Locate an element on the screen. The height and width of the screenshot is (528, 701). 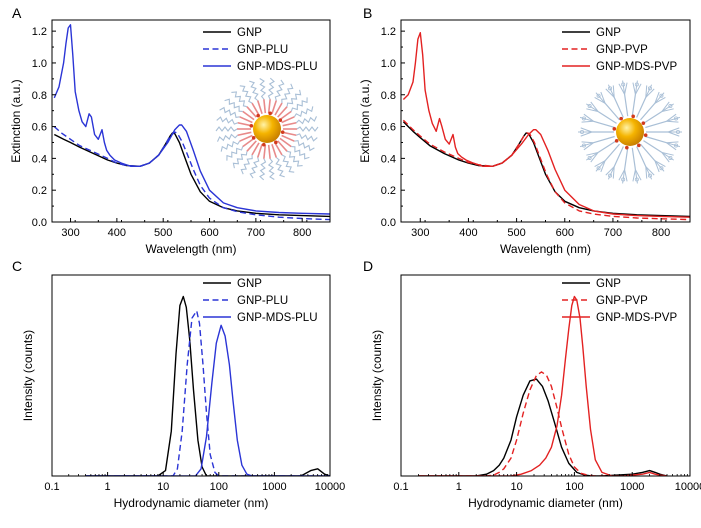
branched-polymer-inset-illustration is located at coordinates (630, 132).